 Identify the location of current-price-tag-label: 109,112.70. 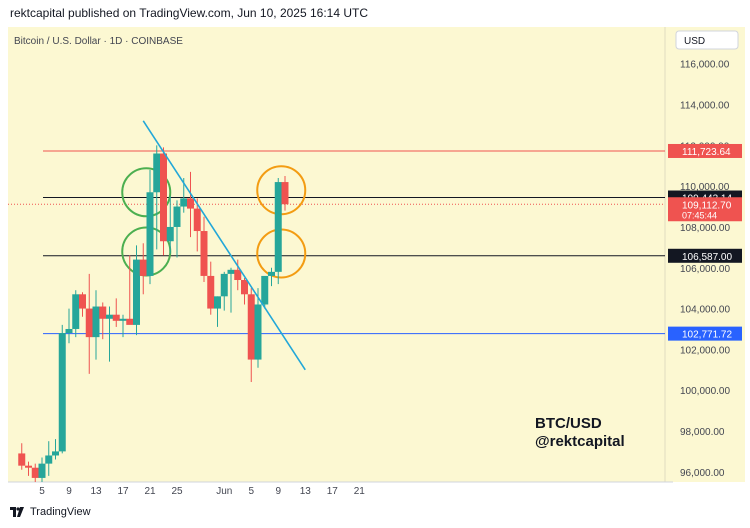
(707, 205).